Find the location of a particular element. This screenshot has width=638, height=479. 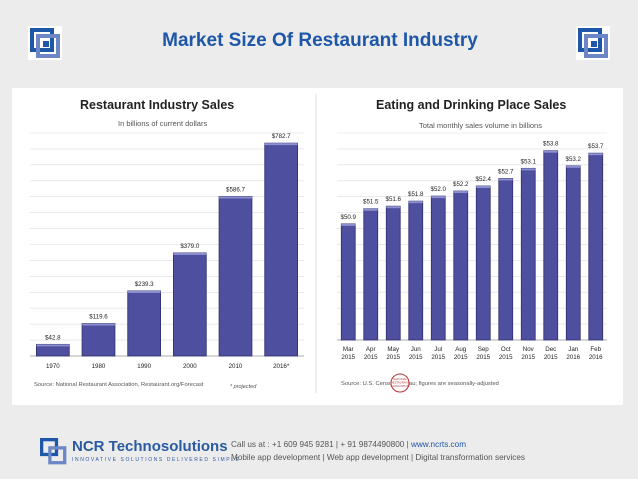

data-label: $52.2 is located at coordinates (461, 184).